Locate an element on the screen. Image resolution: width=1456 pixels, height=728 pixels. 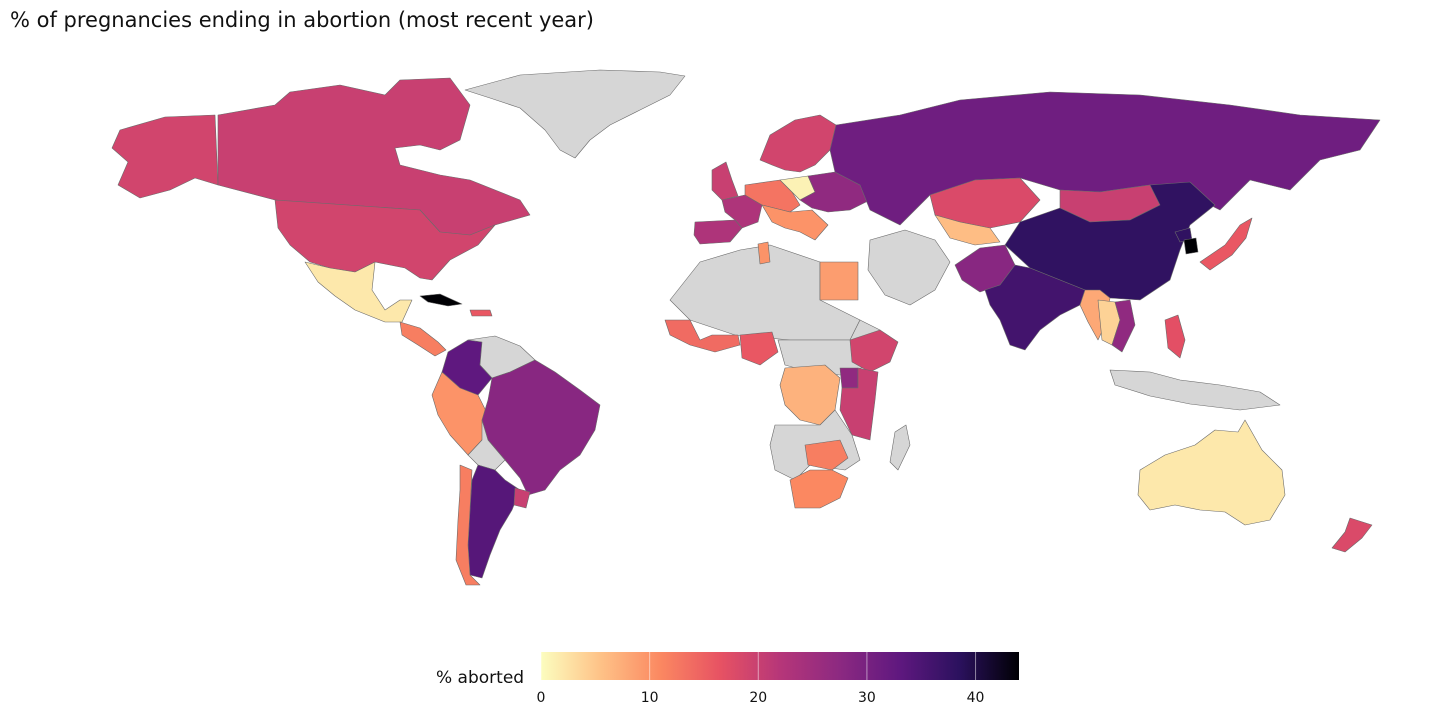
region-caribbean is located at coordinates (481, 313).